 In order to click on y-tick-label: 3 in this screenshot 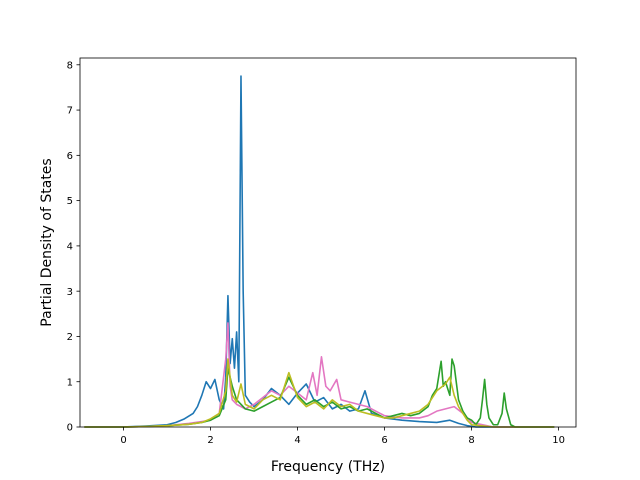, I will do `click(70, 292)`.